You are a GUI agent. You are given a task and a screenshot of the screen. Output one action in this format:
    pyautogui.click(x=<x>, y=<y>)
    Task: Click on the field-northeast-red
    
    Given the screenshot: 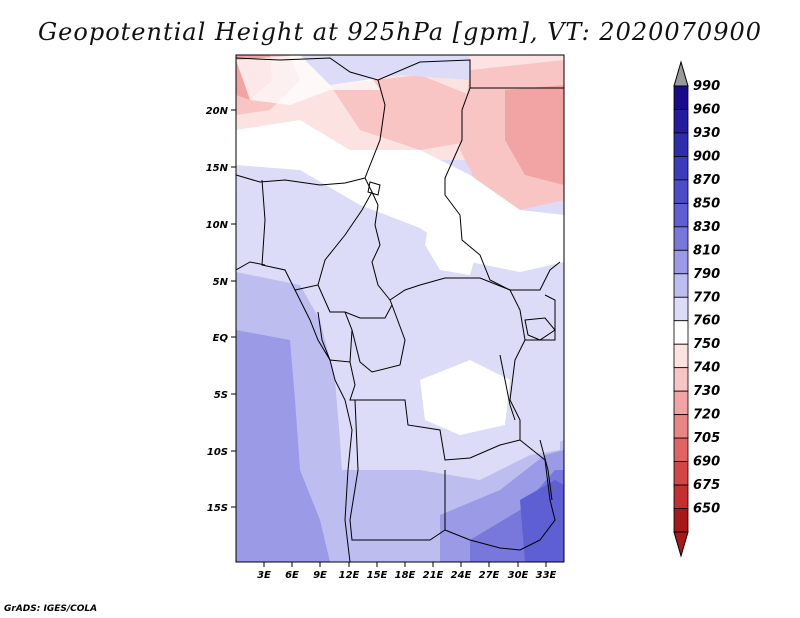 What is the action you would take?
    pyautogui.click(x=534, y=135)
    